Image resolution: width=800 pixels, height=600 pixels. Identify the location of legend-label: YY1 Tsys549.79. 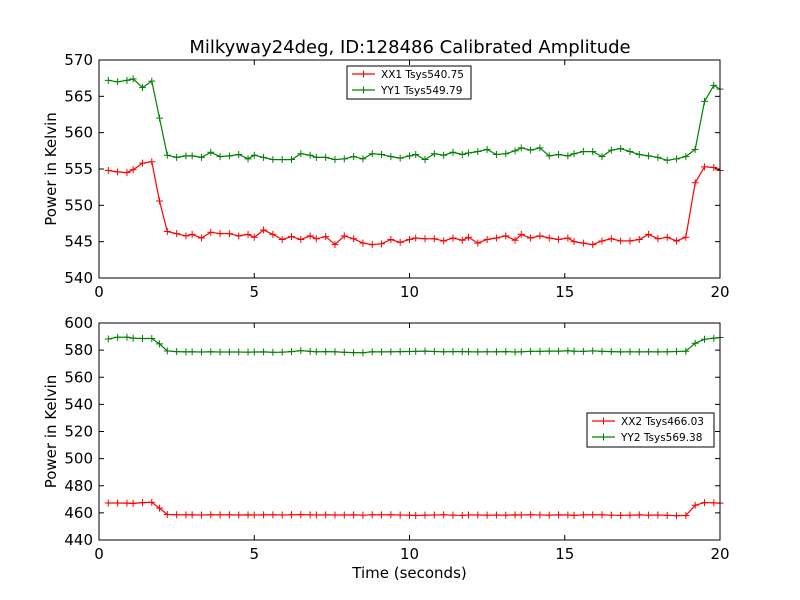
(421, 91).